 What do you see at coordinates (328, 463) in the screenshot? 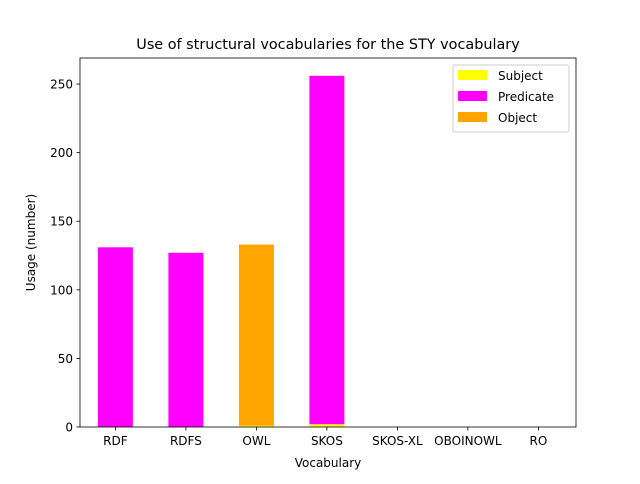
I see `x-axis-label: Vocabulary` at bounding box center [328, 463].